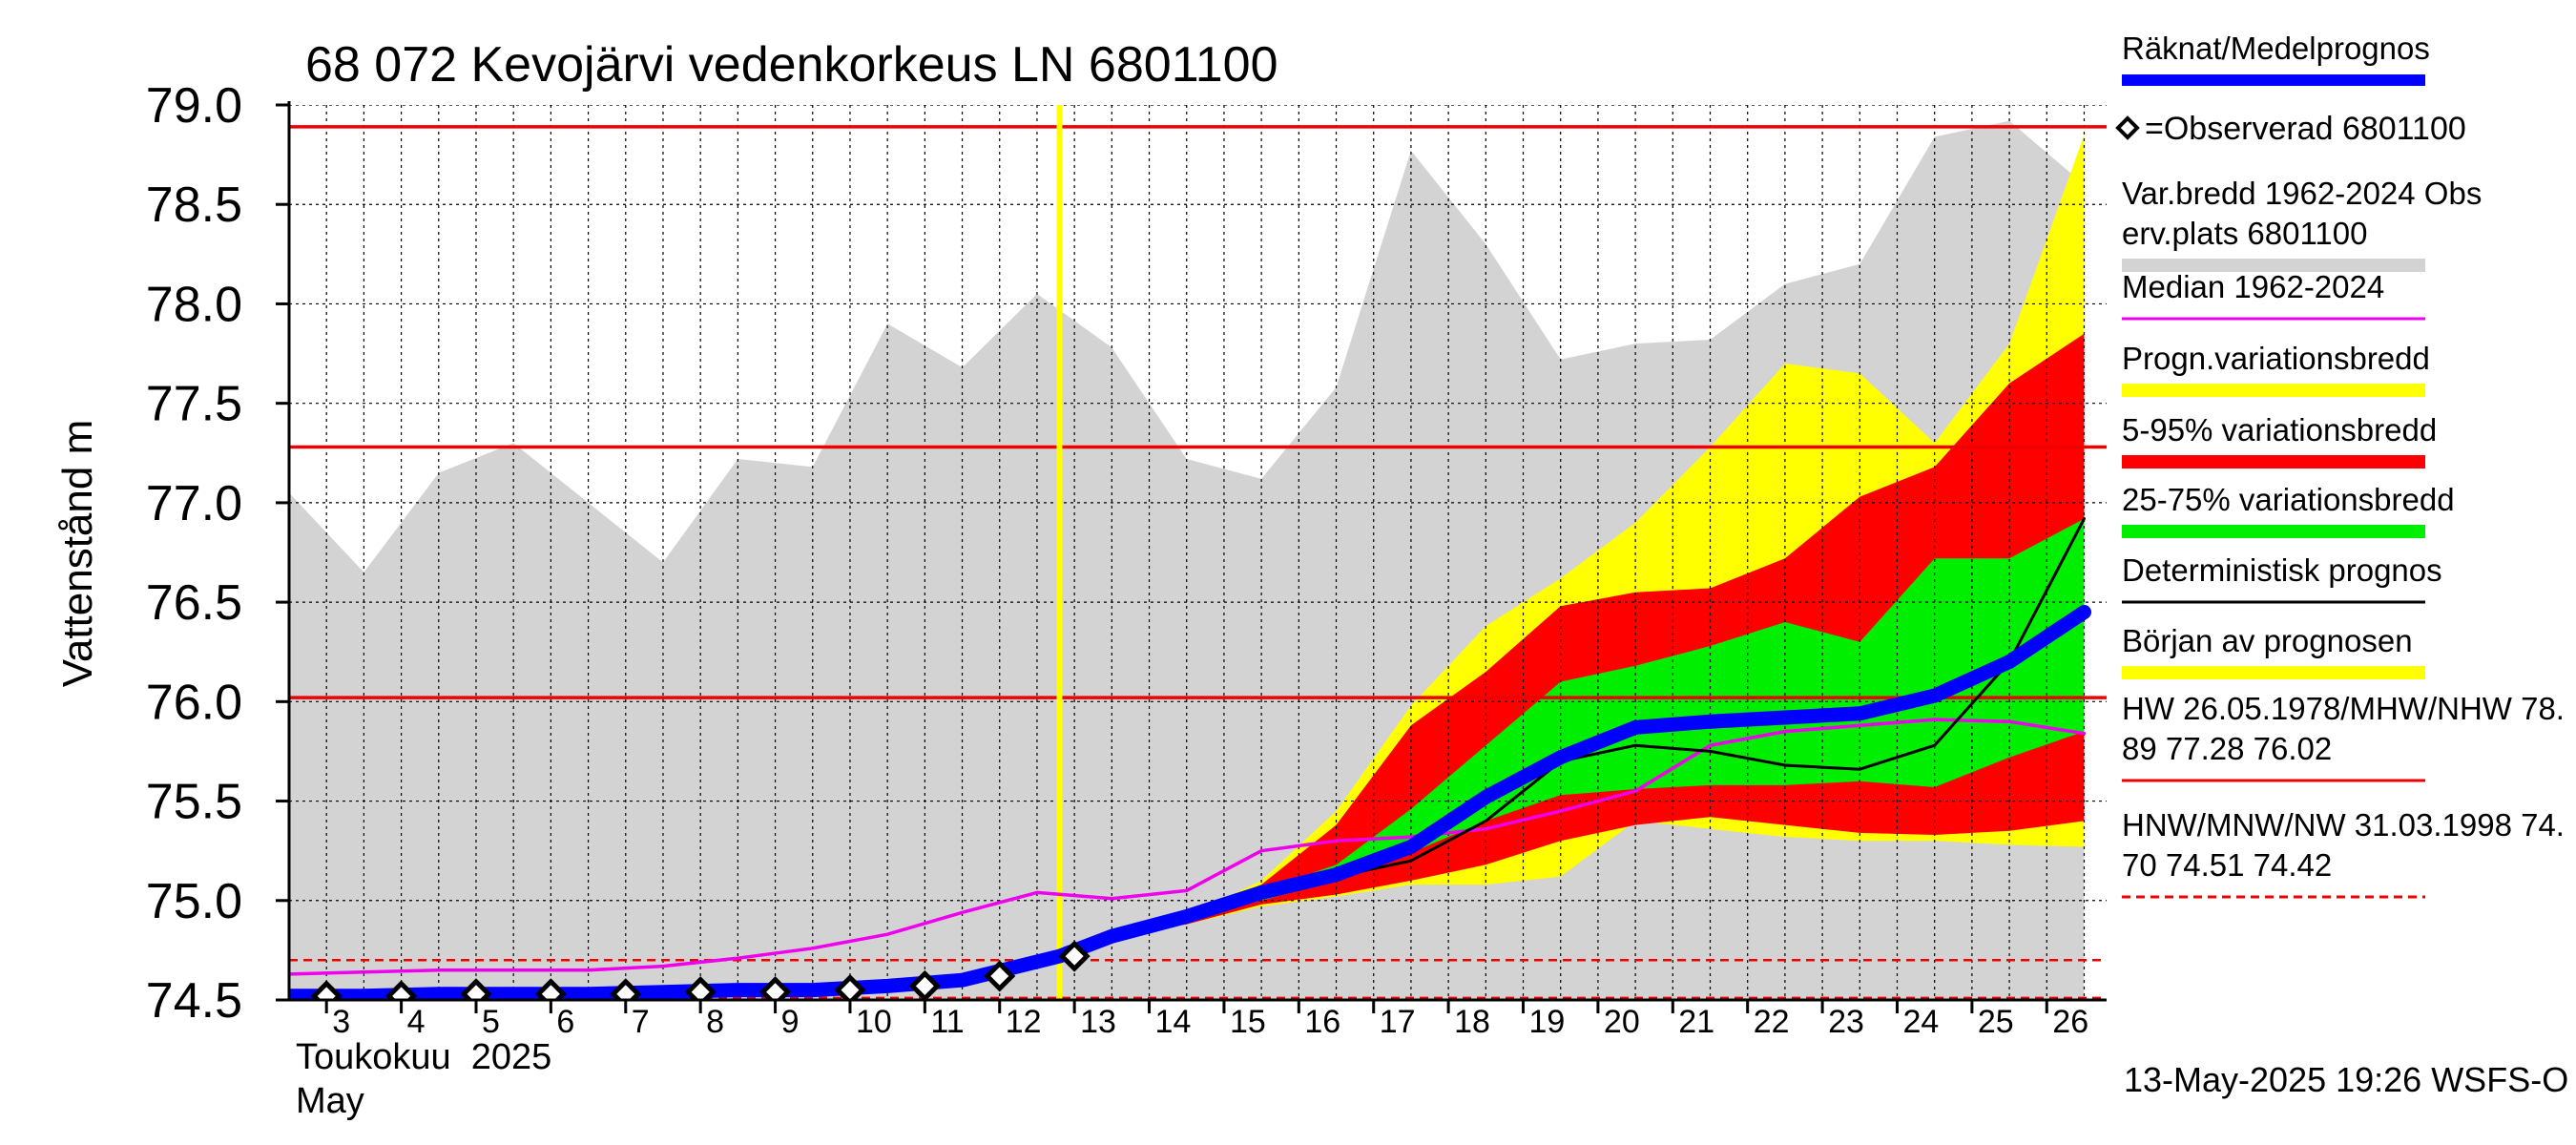 The image size is (2576, 1145). What do you see at coordinates (791, 65) in the screenshot?
I see `chart-title: 68 072 Kevojärvi vedenkorkeus LN 6801100` at bounding box center [791, 65].